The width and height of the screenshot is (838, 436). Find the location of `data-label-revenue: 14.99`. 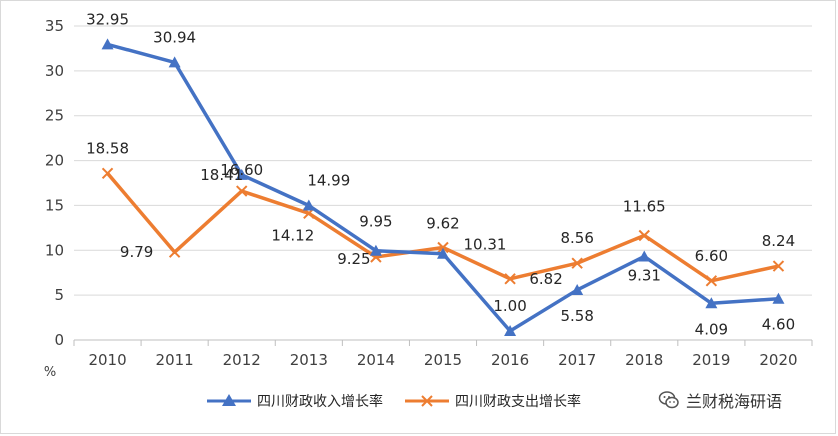

data-label-revenue: 14.99 is located at coordinates (328, 181).